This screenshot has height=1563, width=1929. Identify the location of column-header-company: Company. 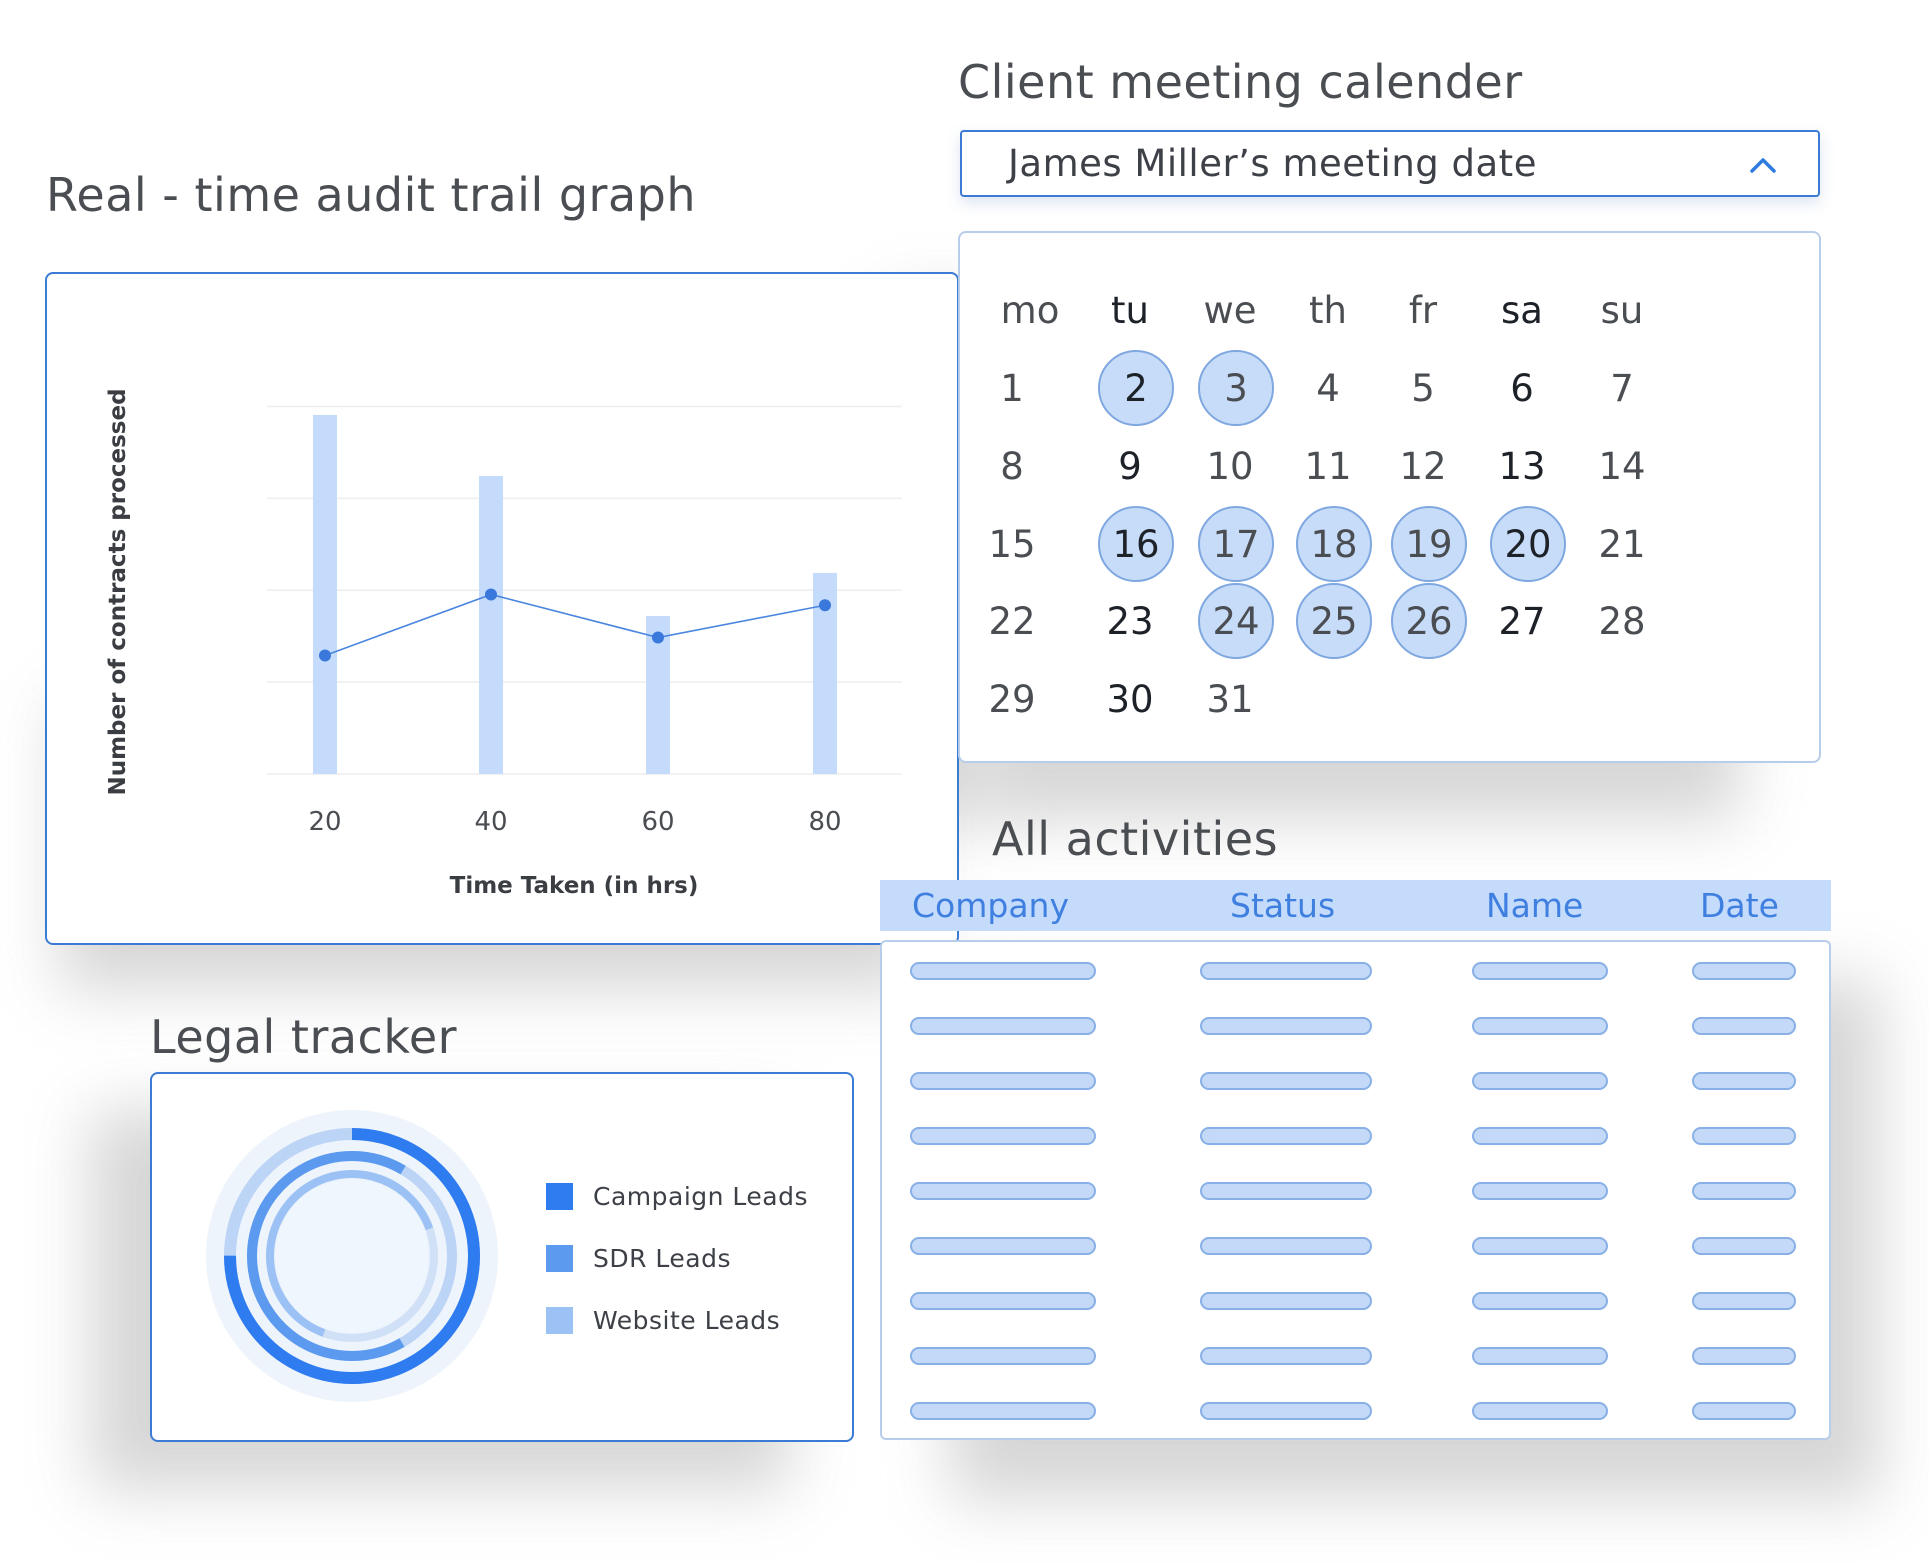
(990, 905).